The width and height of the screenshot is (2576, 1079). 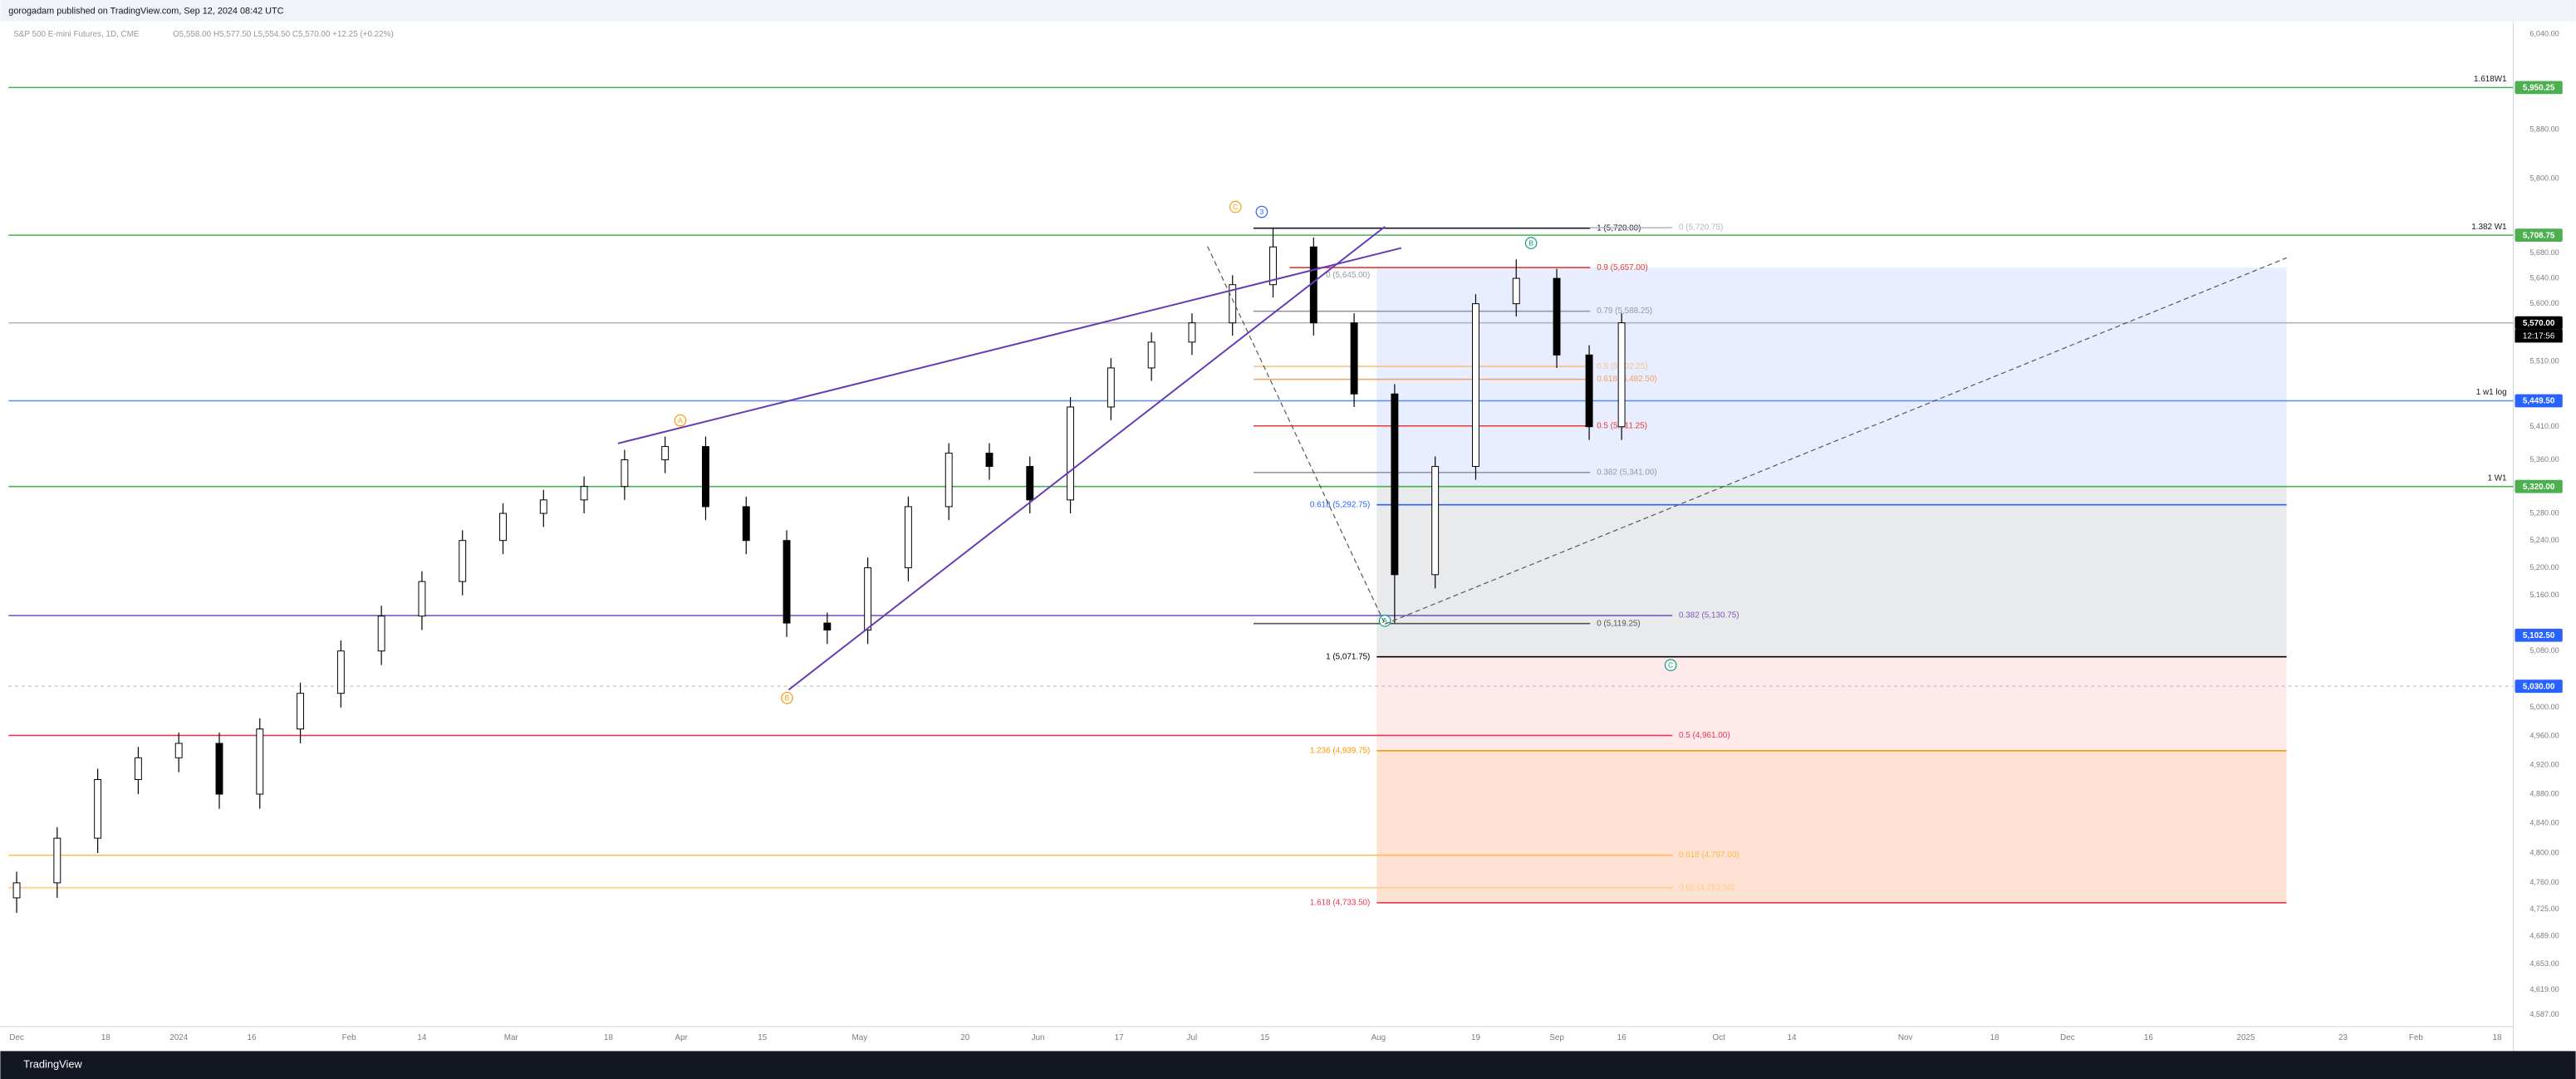 I want to click on y-tick-label: 5,680.00, so click(x=2544, y=252).